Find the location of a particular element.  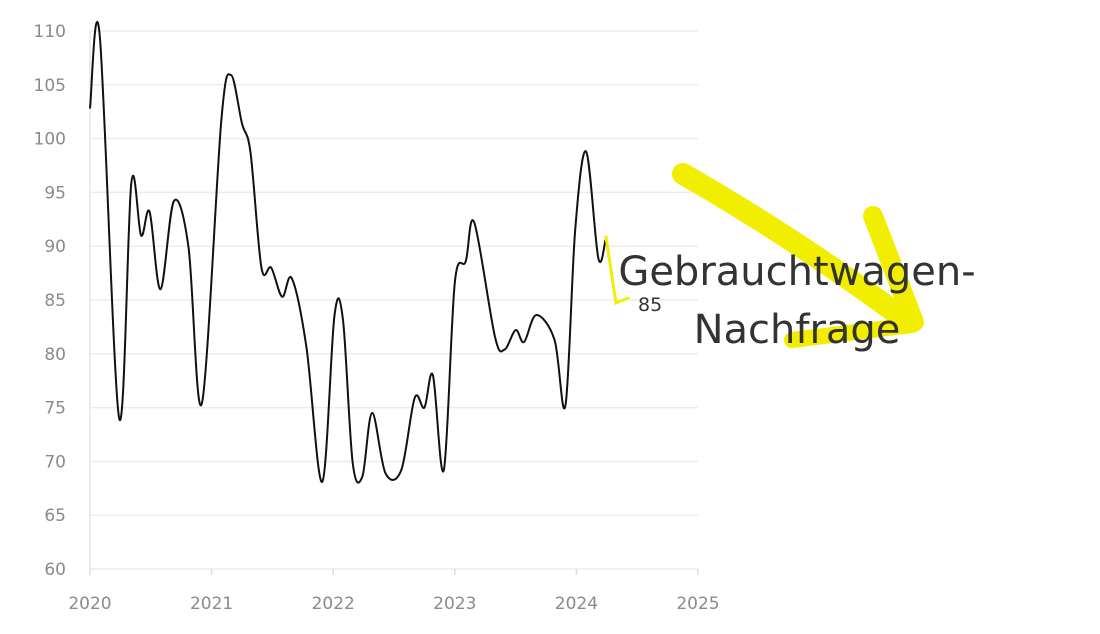

annotation-bracket: 85 is located at coordinates (633, 275).